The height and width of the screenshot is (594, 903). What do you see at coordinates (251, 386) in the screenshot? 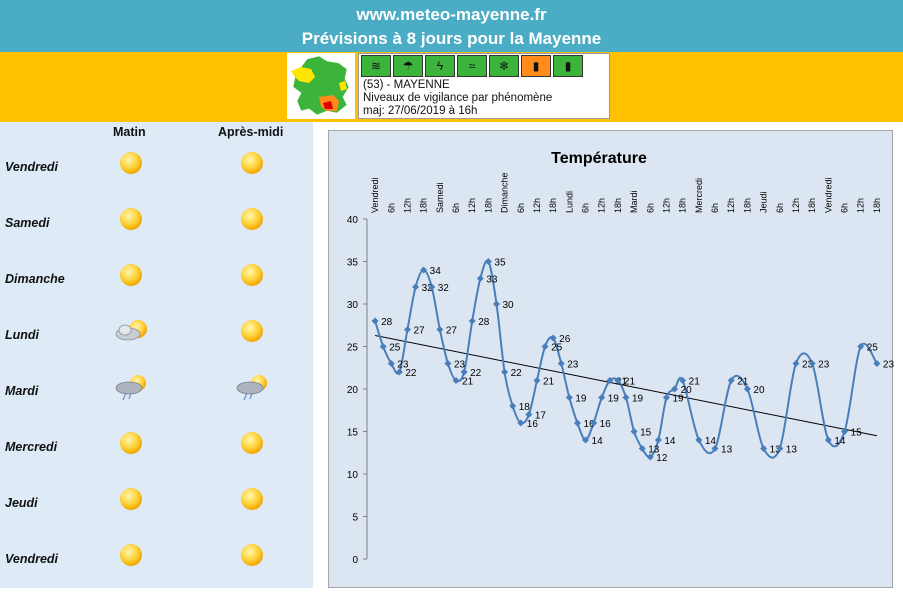
I see `storm-sun-icon` at bounding box center [251, 386].